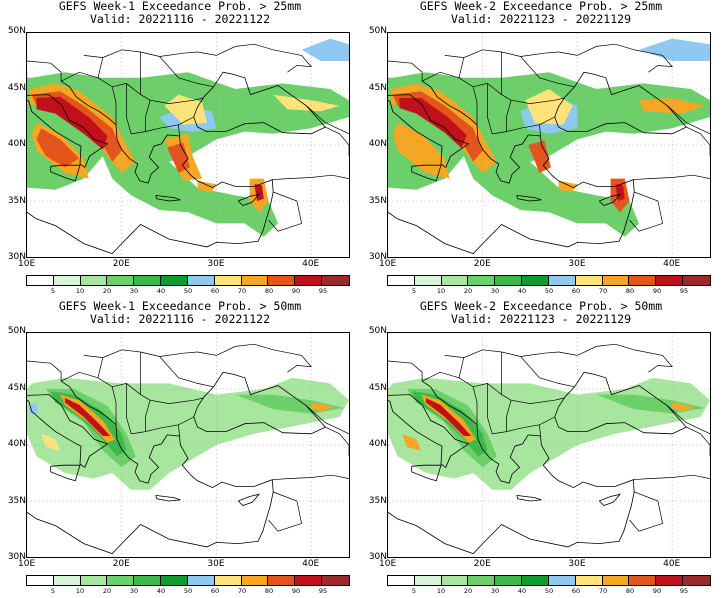 The height and width of the screenshot is (598, 722). Describe the element at coordinates (541, 306) in the screenshot. I see `panel-title: GEFS Week-2 Exceedance Prob. > 50mm` at that location.